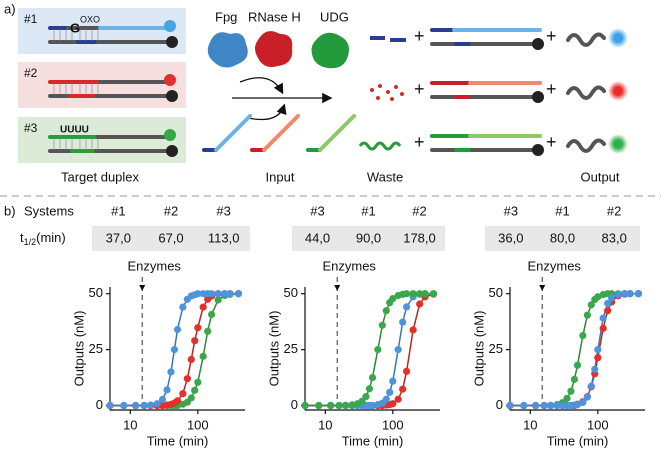  I want to click on fit-line, so click(574, 349).